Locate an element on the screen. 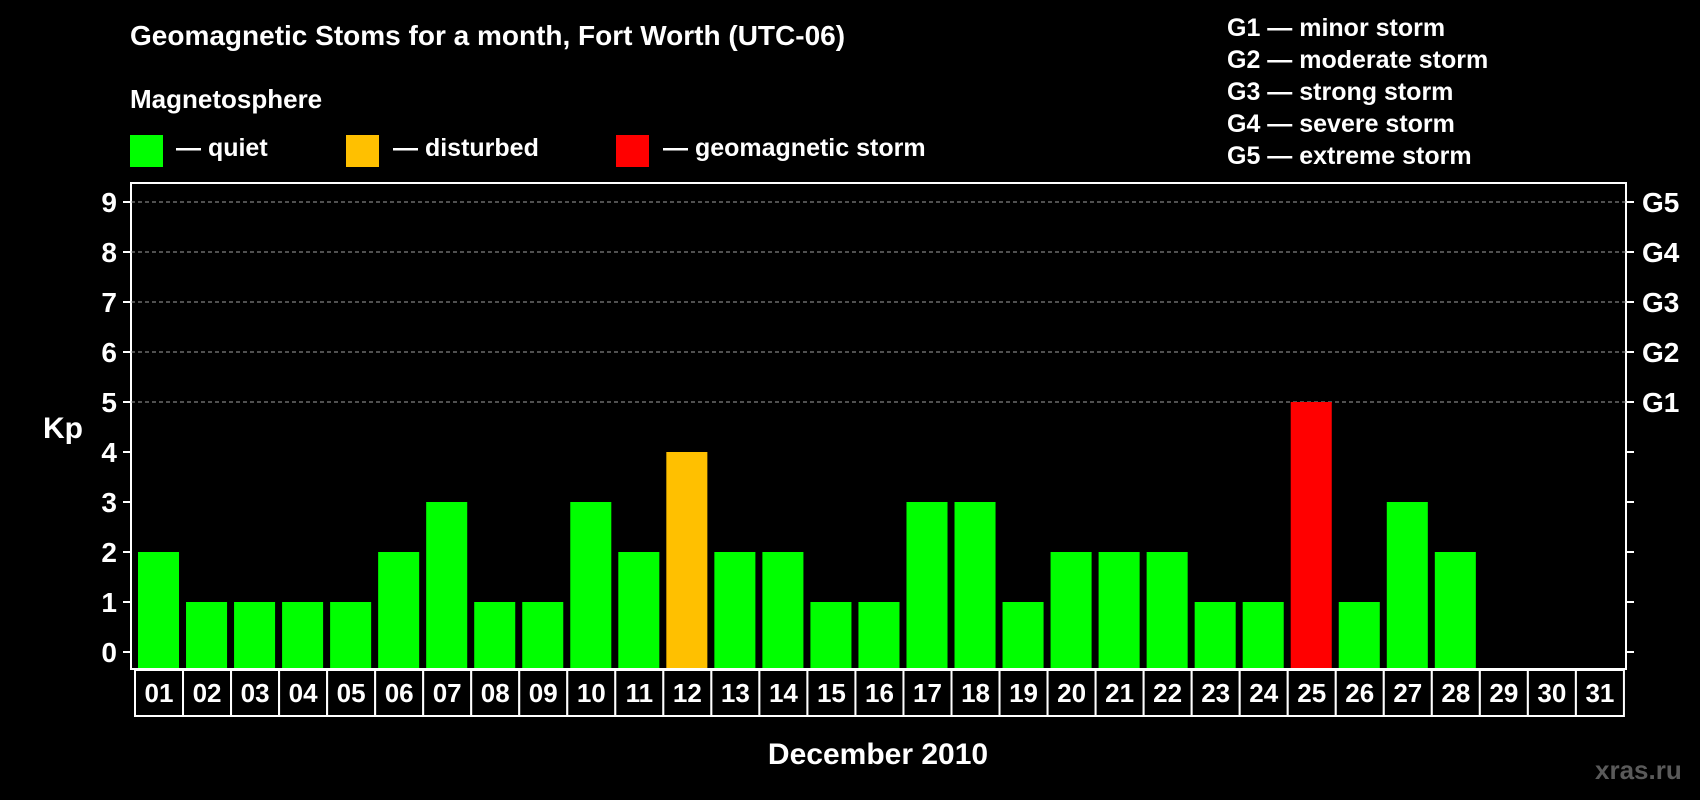  x-tick-label: 05 is located at coordinates (351, 693).